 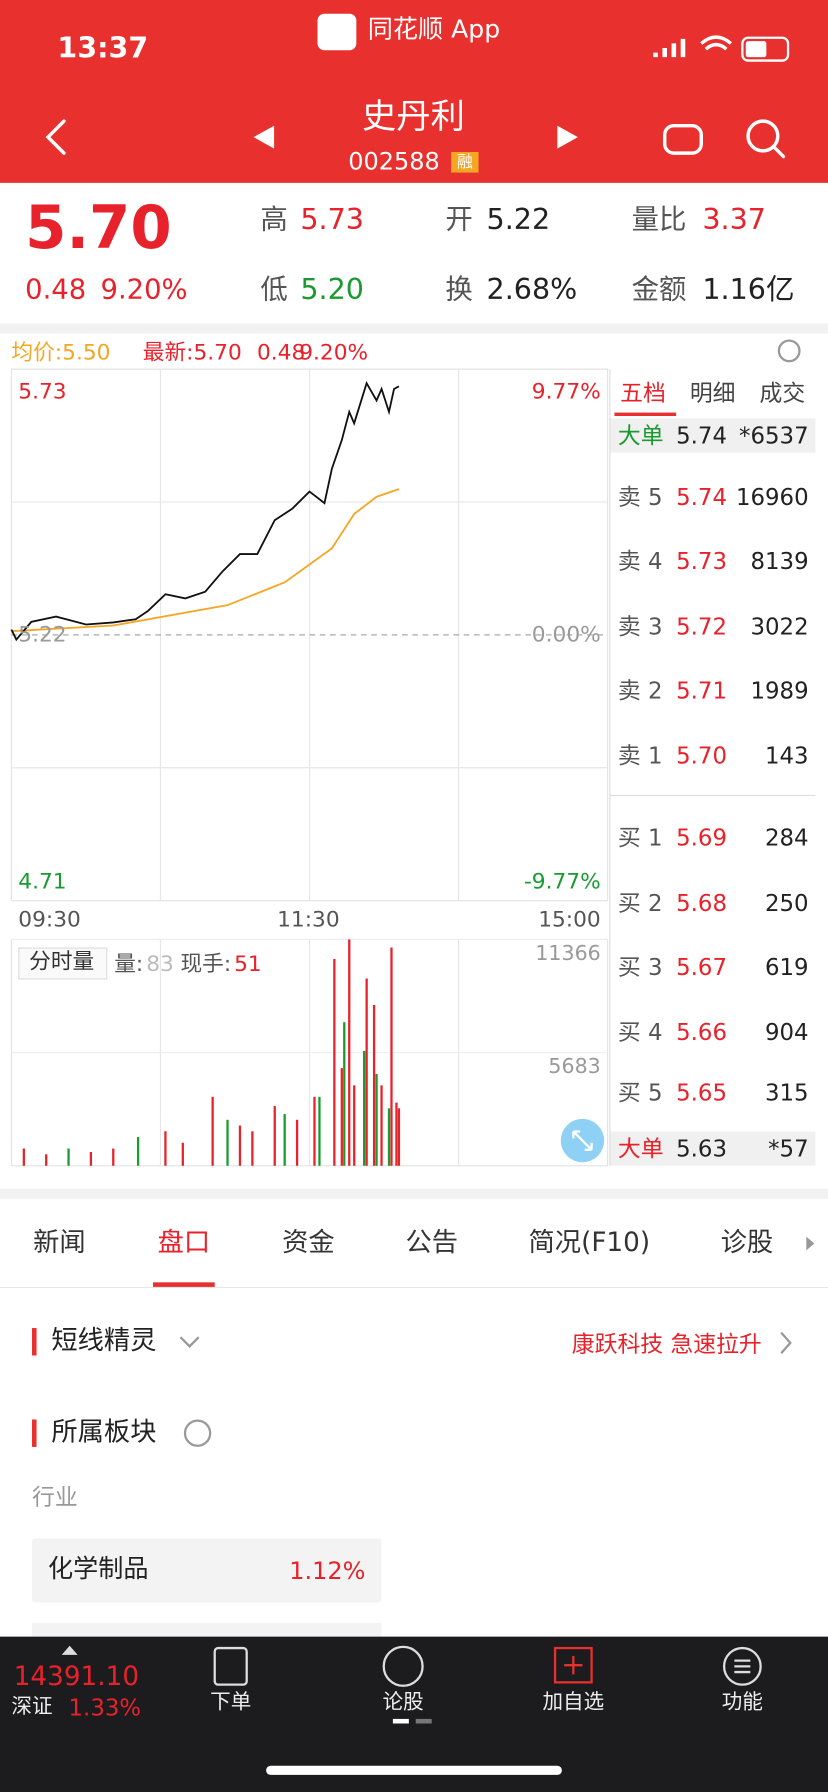 What do you see at coordinates (414, 1770) in the screenshot?
I see `home-indicator` at bounding box center [414, 1770].